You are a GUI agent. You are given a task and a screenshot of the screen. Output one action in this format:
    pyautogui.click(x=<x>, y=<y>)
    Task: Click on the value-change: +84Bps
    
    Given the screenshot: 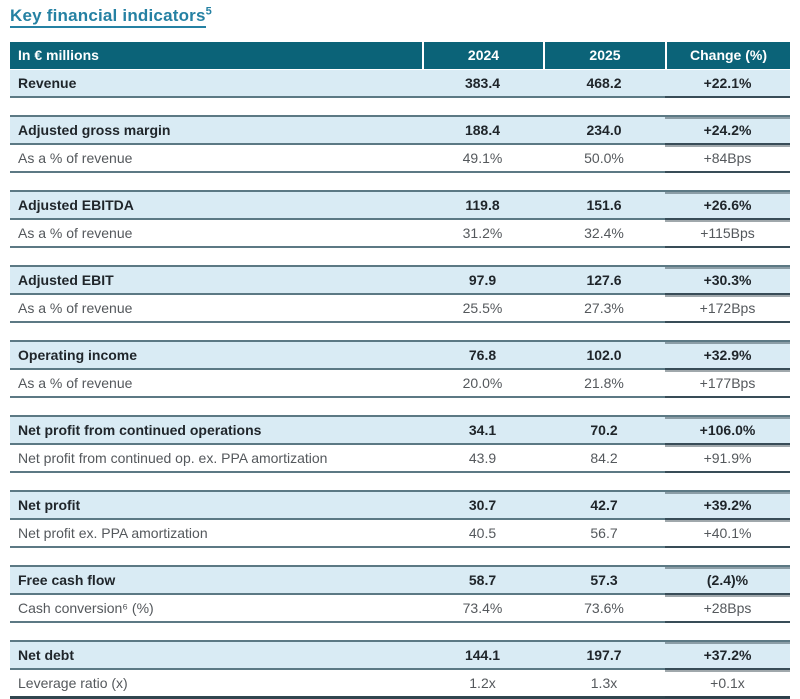 What is the action you would take?
    pyautogui.click(x=727, y=158)
    